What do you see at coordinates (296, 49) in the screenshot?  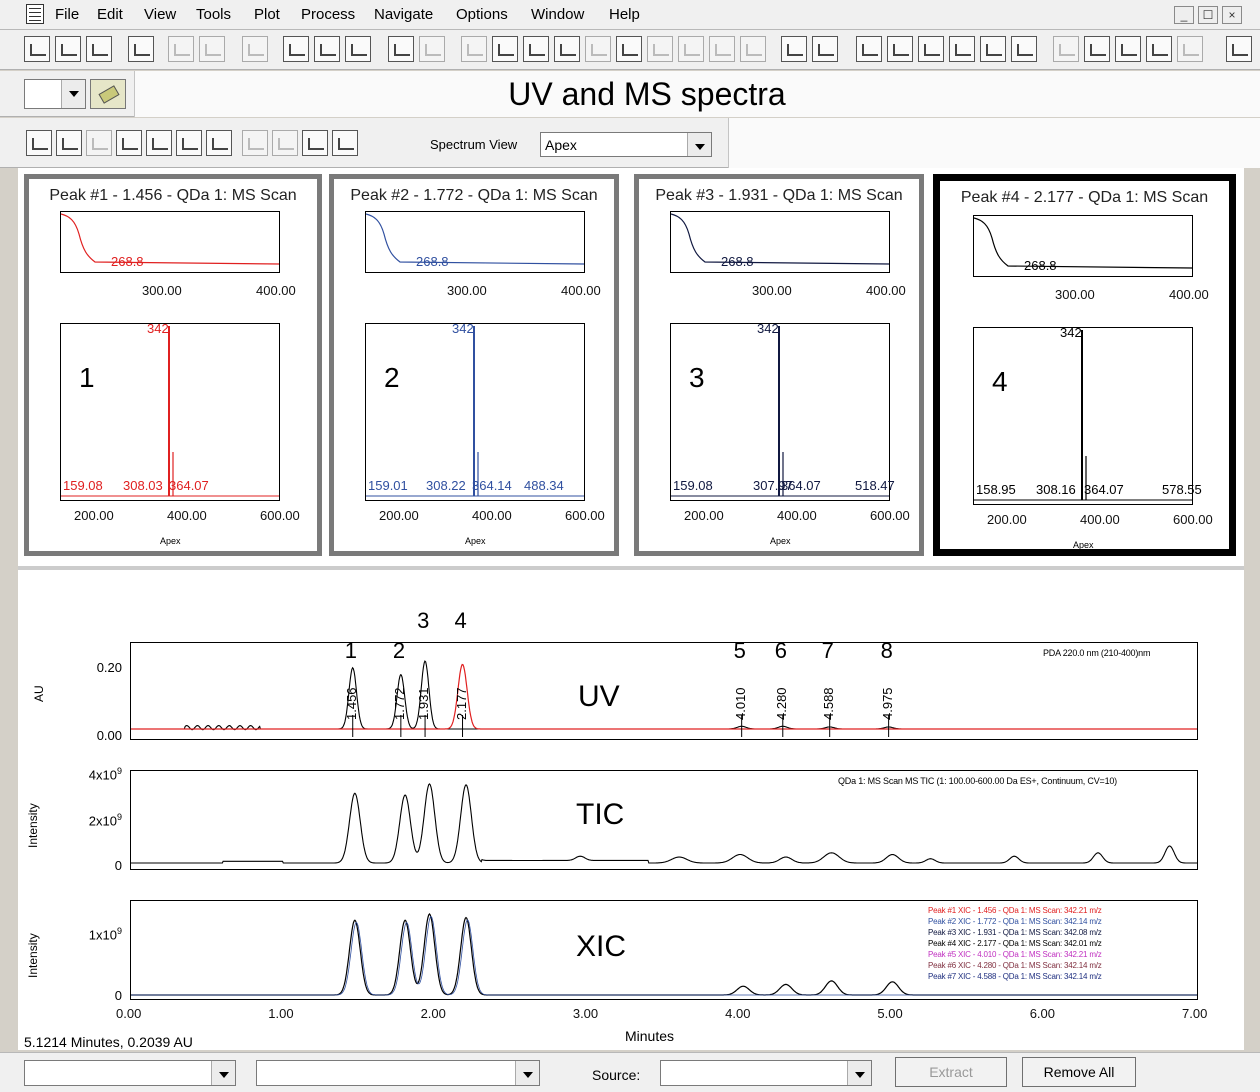 I see `chart-icon` at bounding box center [296, 49].